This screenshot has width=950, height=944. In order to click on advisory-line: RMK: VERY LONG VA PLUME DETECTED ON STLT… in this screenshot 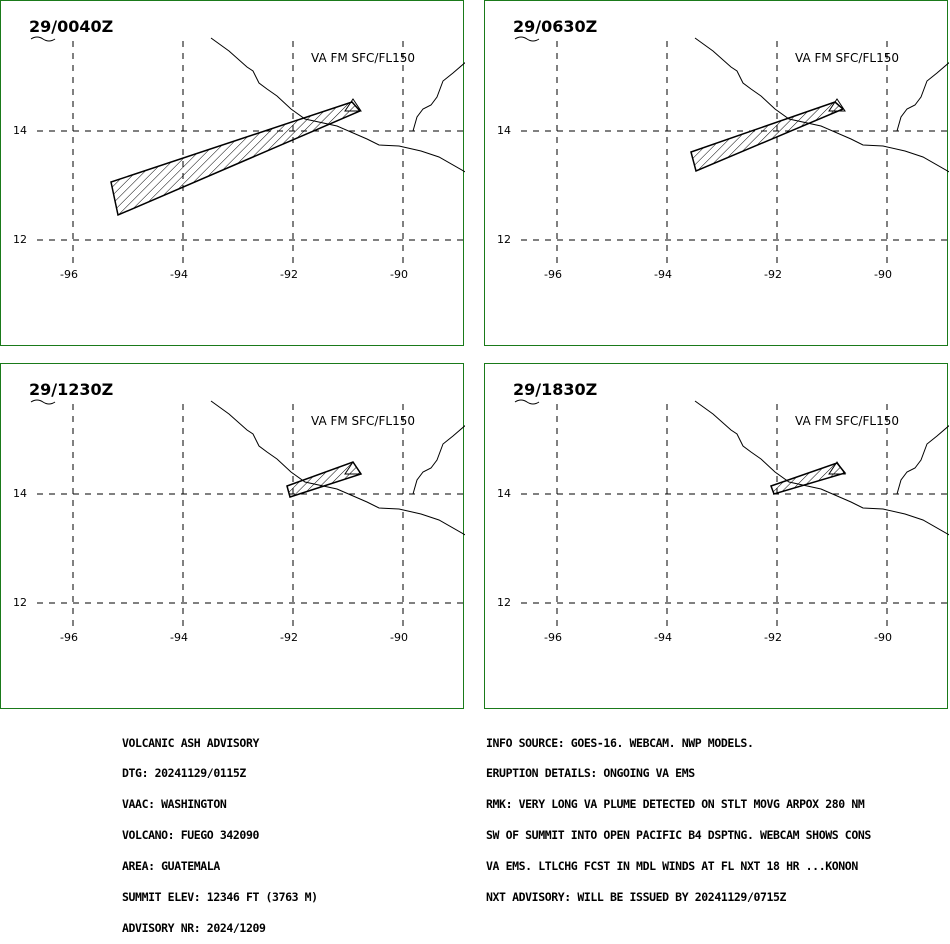, I will do `click(675, 804)`.